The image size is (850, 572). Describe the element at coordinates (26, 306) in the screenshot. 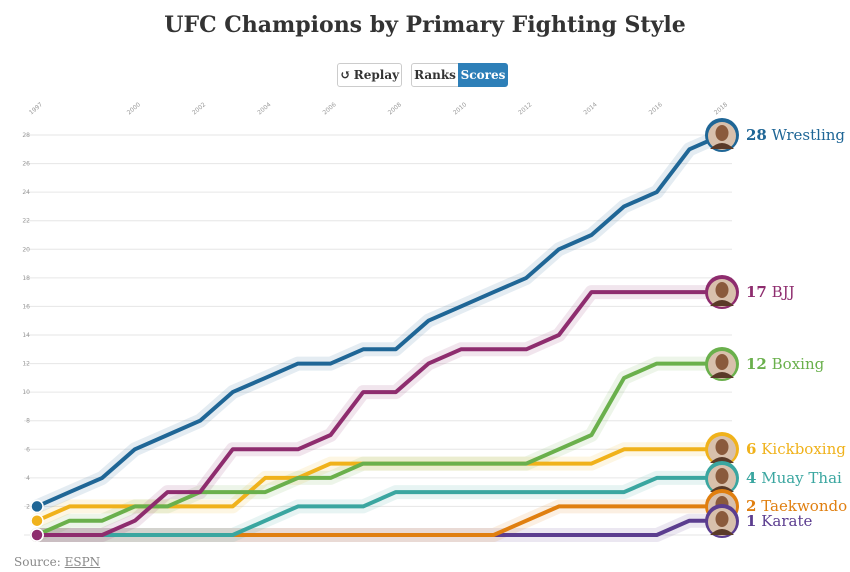

I see `y-tick-label: 16` at that location.